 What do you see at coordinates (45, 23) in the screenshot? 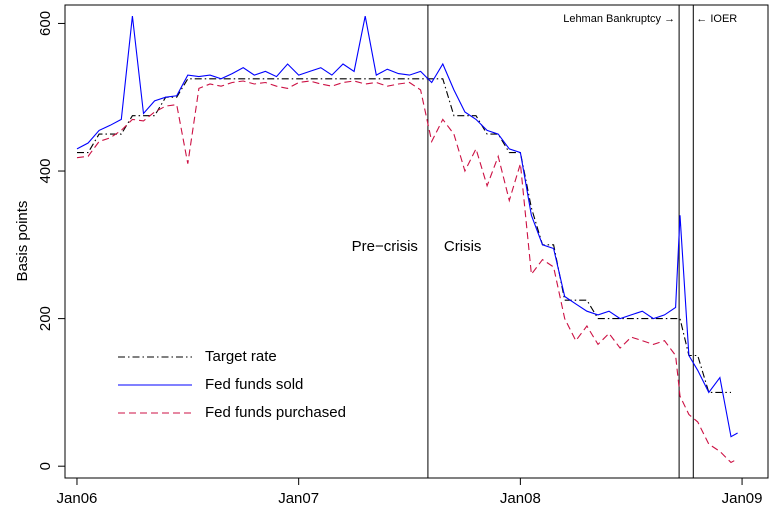
I see `y-tick-label: 600` at bounding box center [45, 23].